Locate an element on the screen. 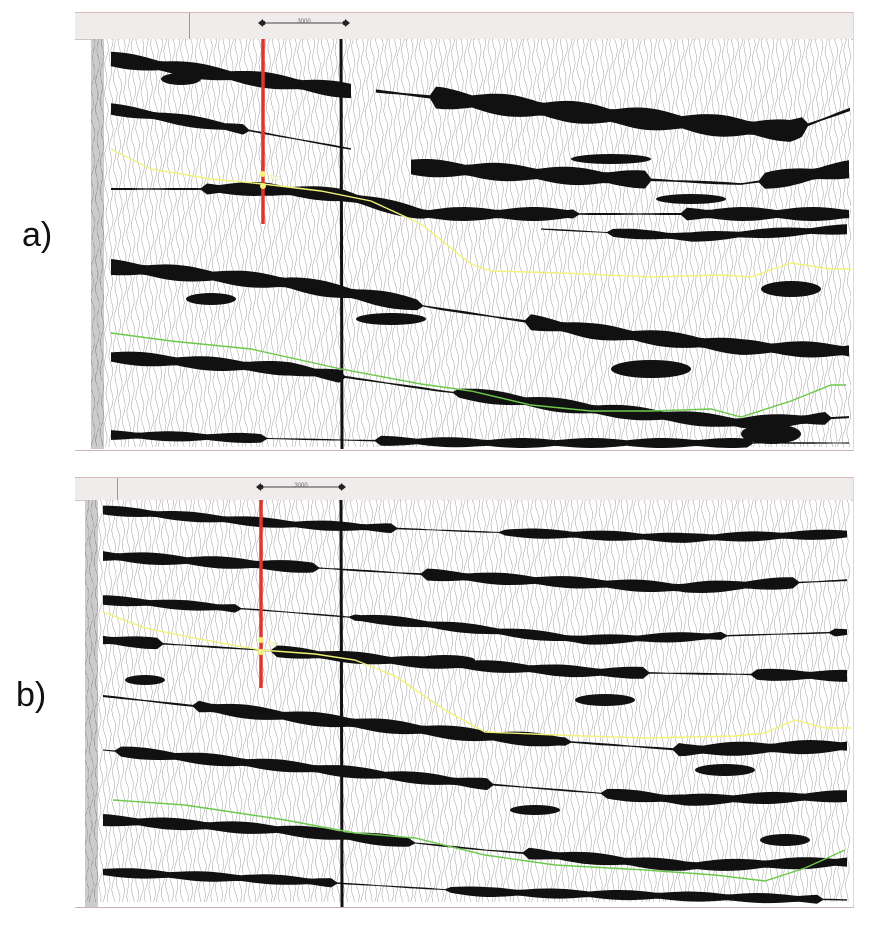 The height and width of the screenshot is (933, 885). panel-a-label: a) is located at coordinates (37, 235).